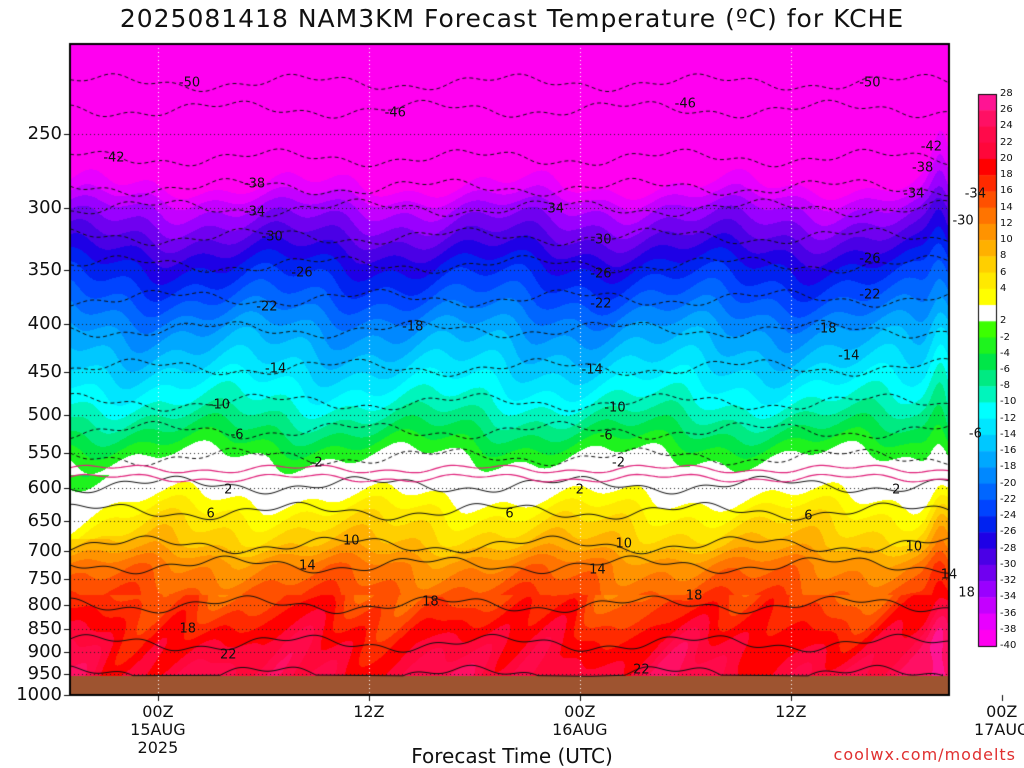 The width and height of the screenshot is (1024, 768). Describe the element at coordinates (1003, 256) in the screenshot. I see `colorbar-label: 8` at that location.